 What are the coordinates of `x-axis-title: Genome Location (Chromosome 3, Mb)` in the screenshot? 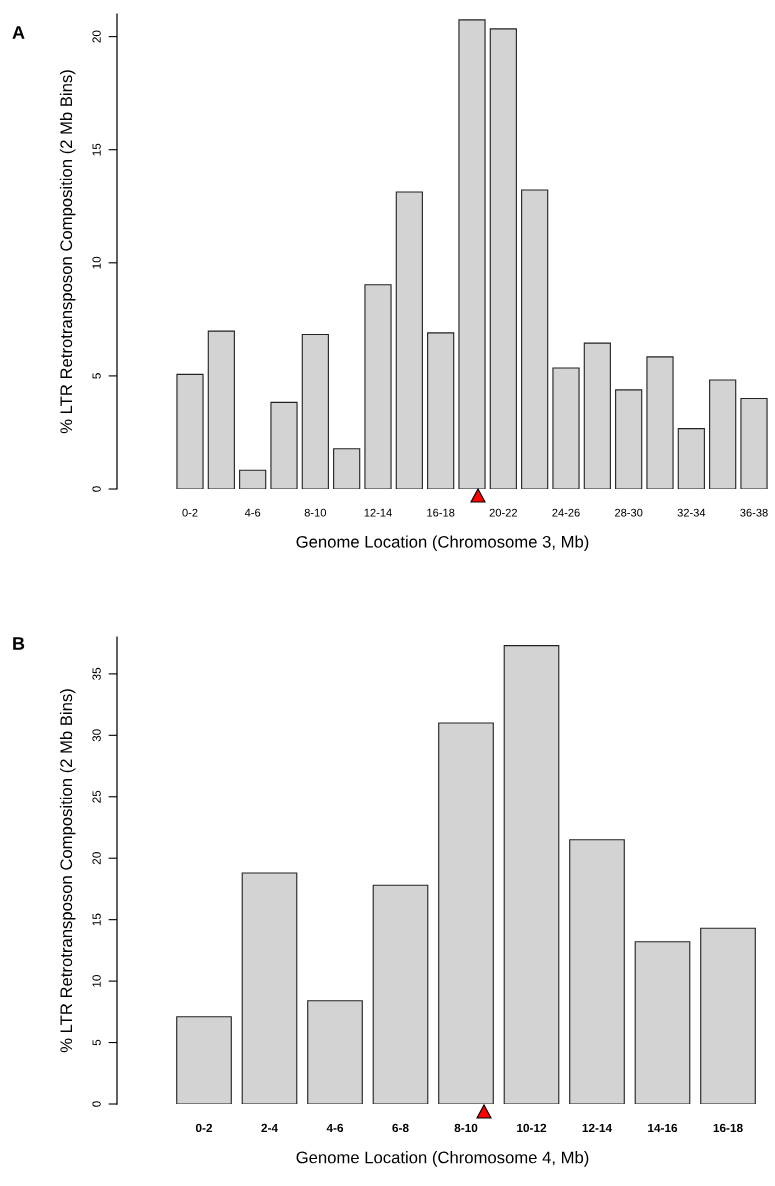 It's located at (442, 543).